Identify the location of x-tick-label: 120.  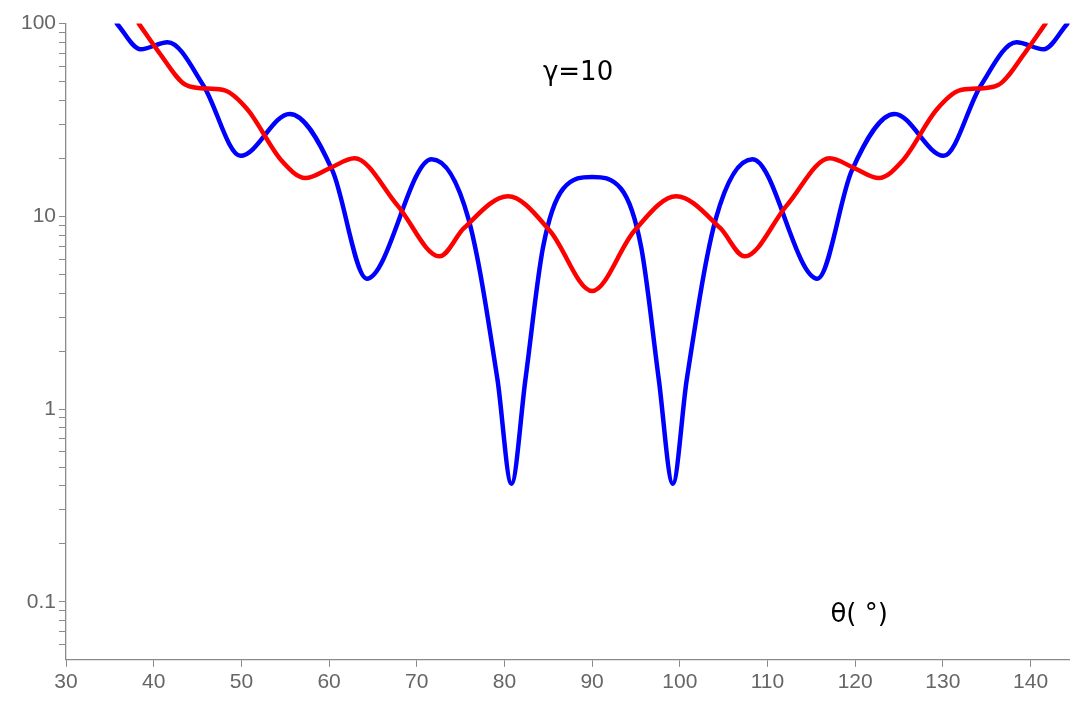
(855, 681).